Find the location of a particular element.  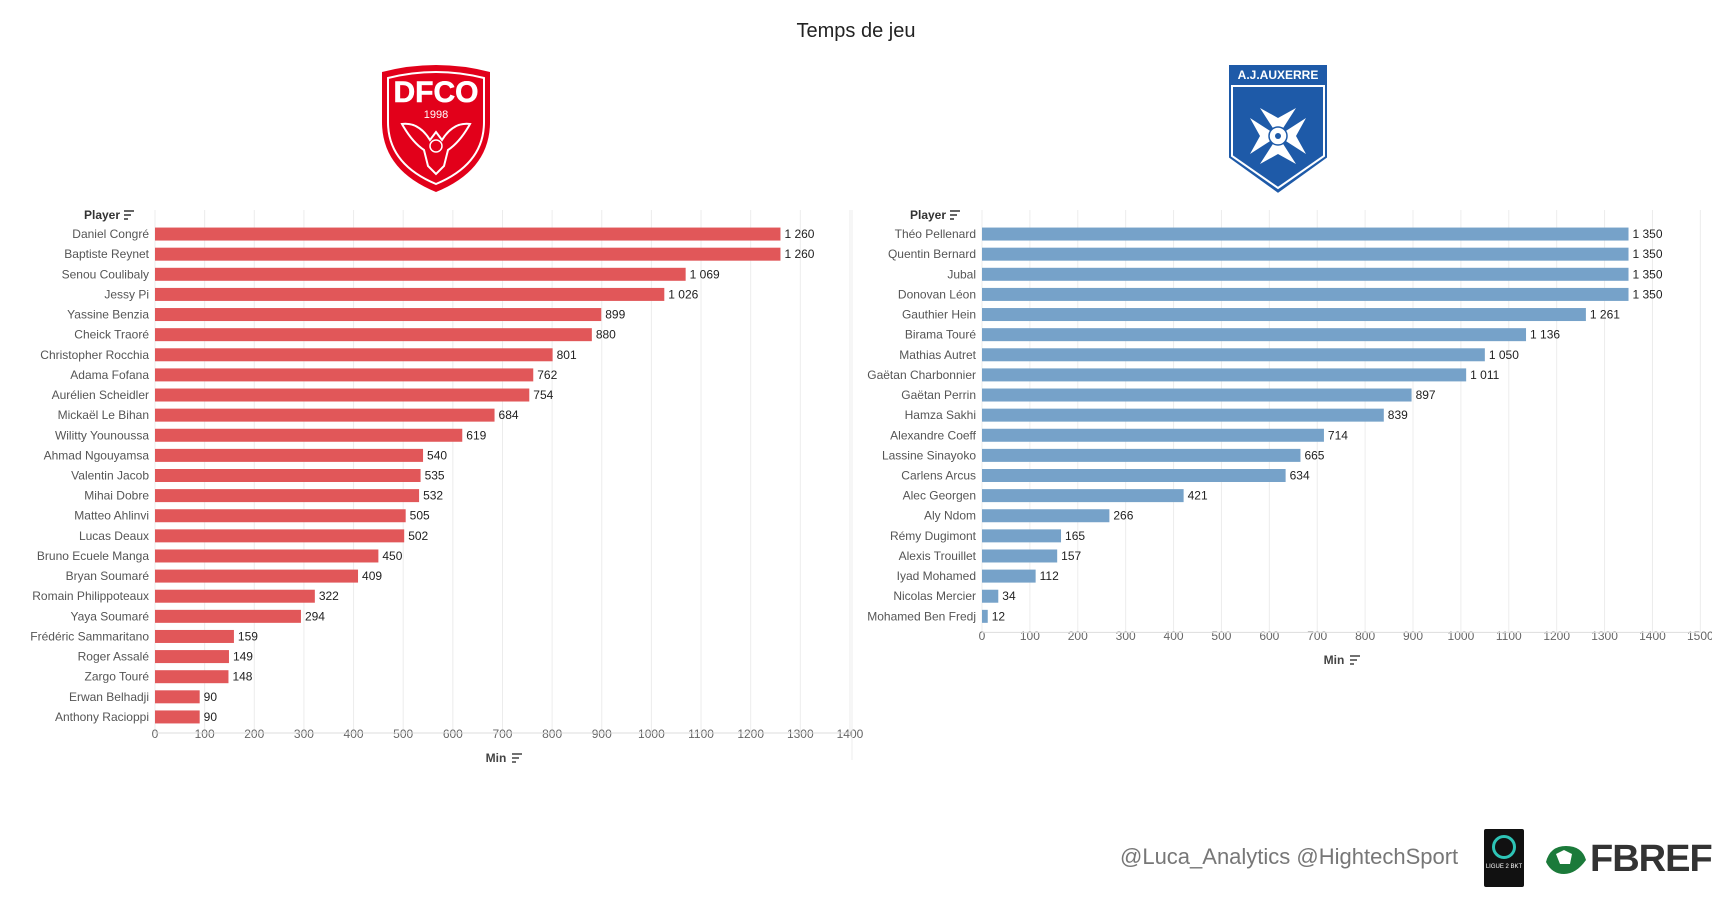

y-axis-header: Player is located at coordinates (928, 215).